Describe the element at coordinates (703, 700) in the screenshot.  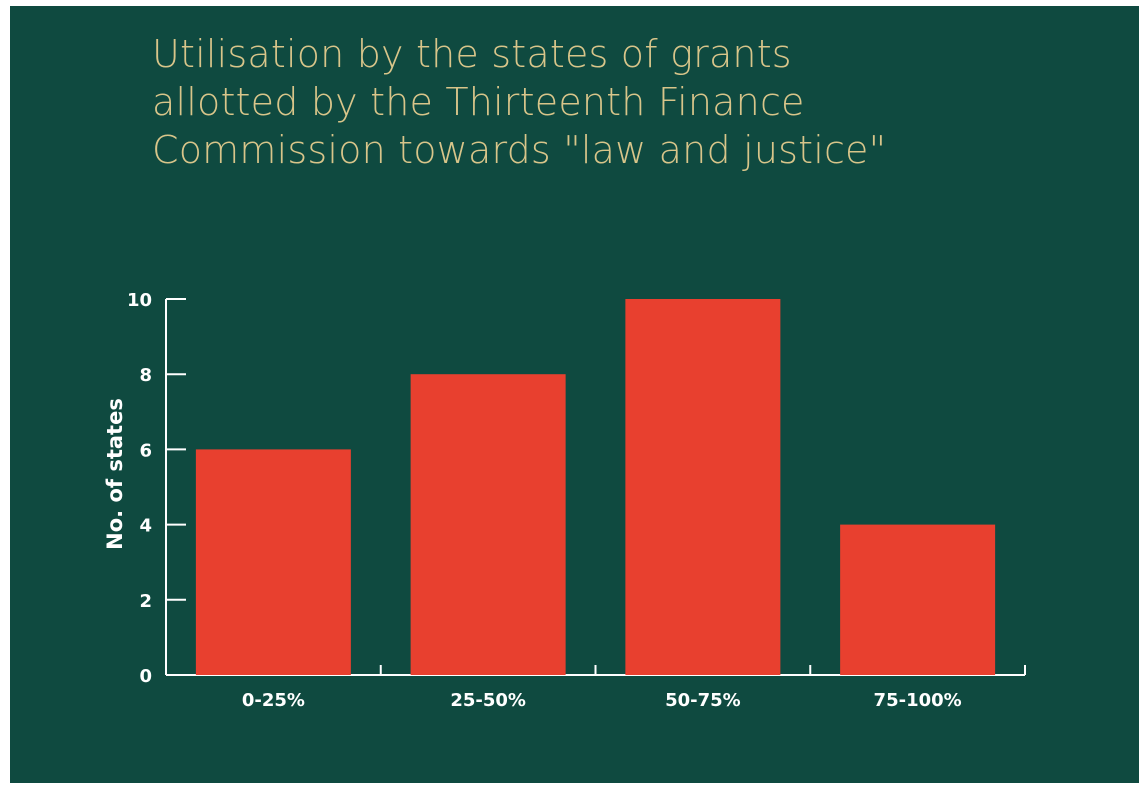
I see `x-tick-label: 50-75%` at that location.